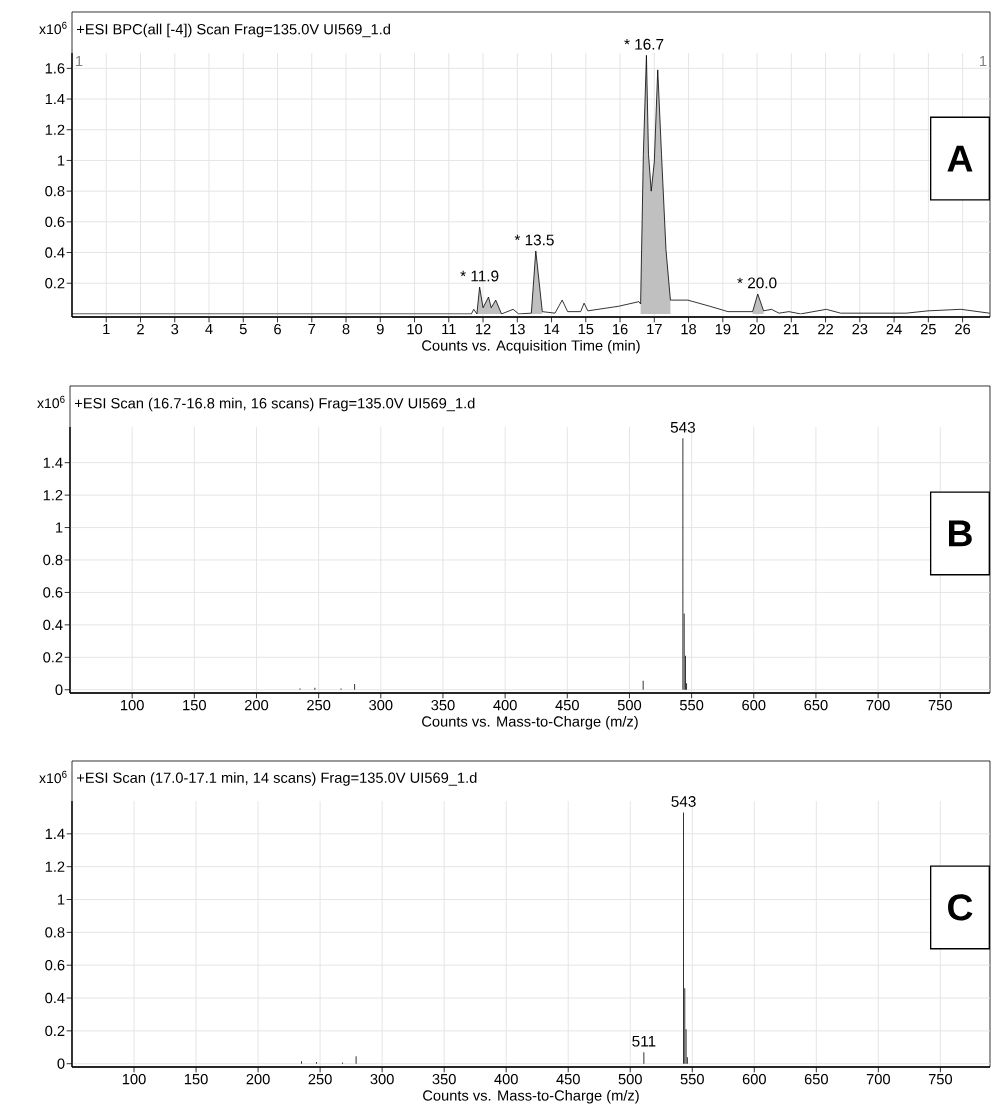 The width and height of the screenshot is (992, 1114). I want to click on annotation: C, so click(960, 907).